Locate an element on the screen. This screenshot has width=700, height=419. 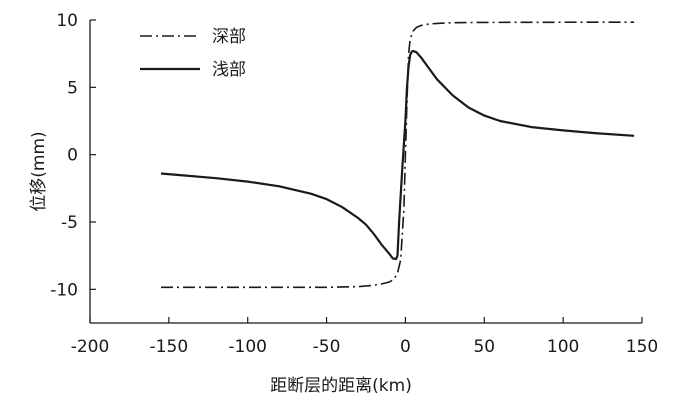
x-tick-label: 100 is located at coordinates (563, 347).